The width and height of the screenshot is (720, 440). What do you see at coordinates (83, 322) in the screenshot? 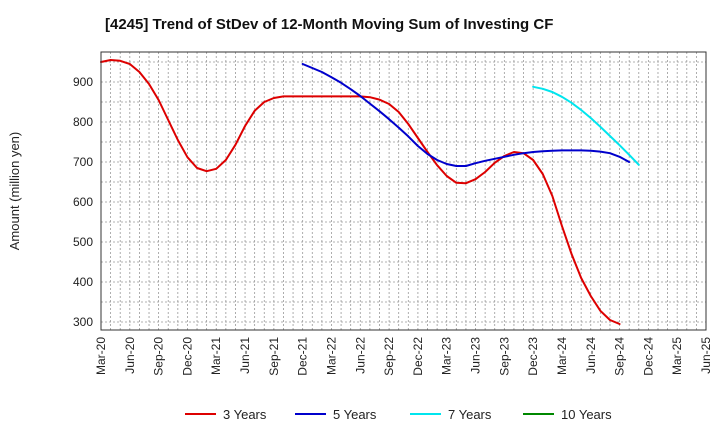
I see `y-tick-label: 300` at bounding box center [83, 322].